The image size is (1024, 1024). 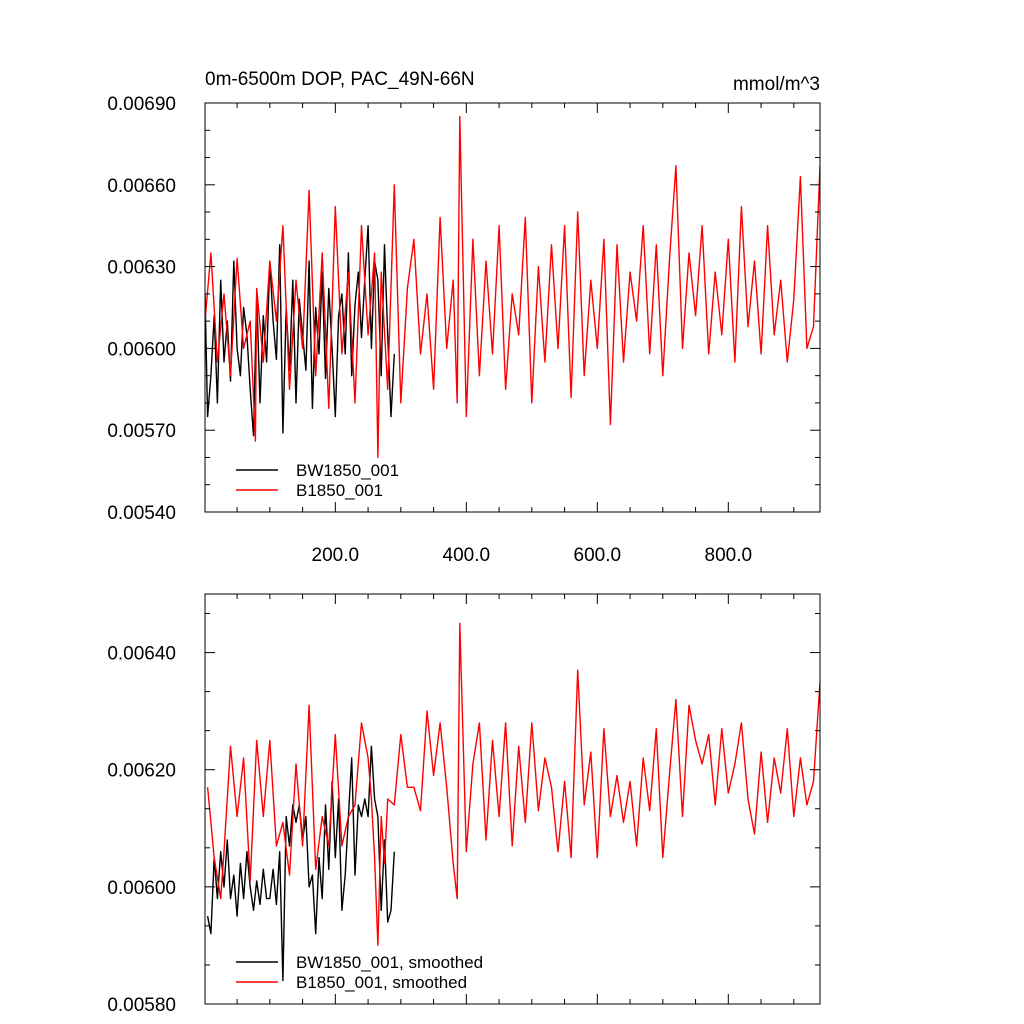 I want to click on bottom-ytick-label: 0.00600, so click(x=141, y=888).